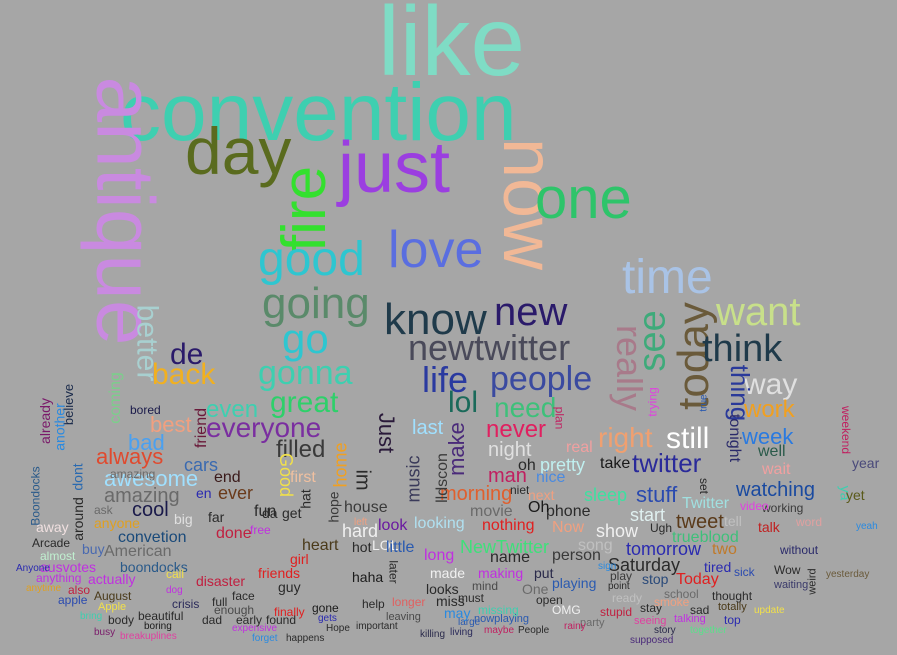 The height and width of the screenshot is (655, 897). I want to click on word: need, so click(525, 407).